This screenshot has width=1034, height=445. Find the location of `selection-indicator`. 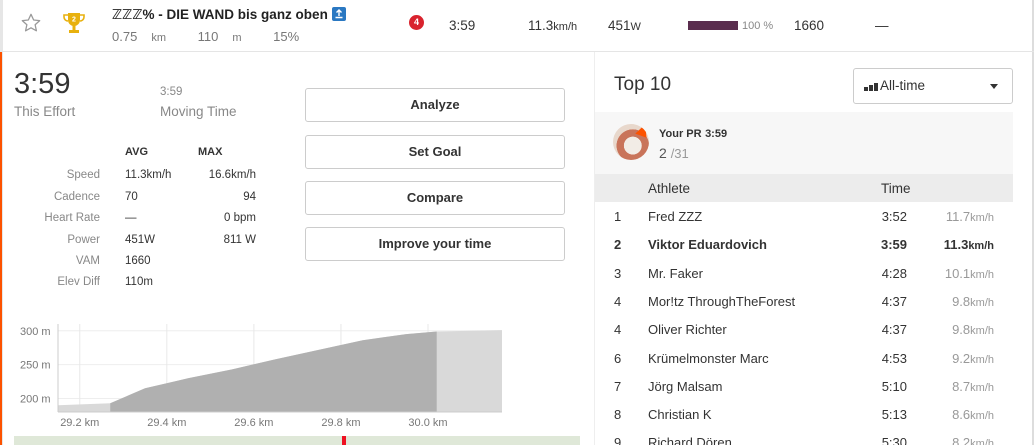

selection-indicator is located at coordinates (1, 248).